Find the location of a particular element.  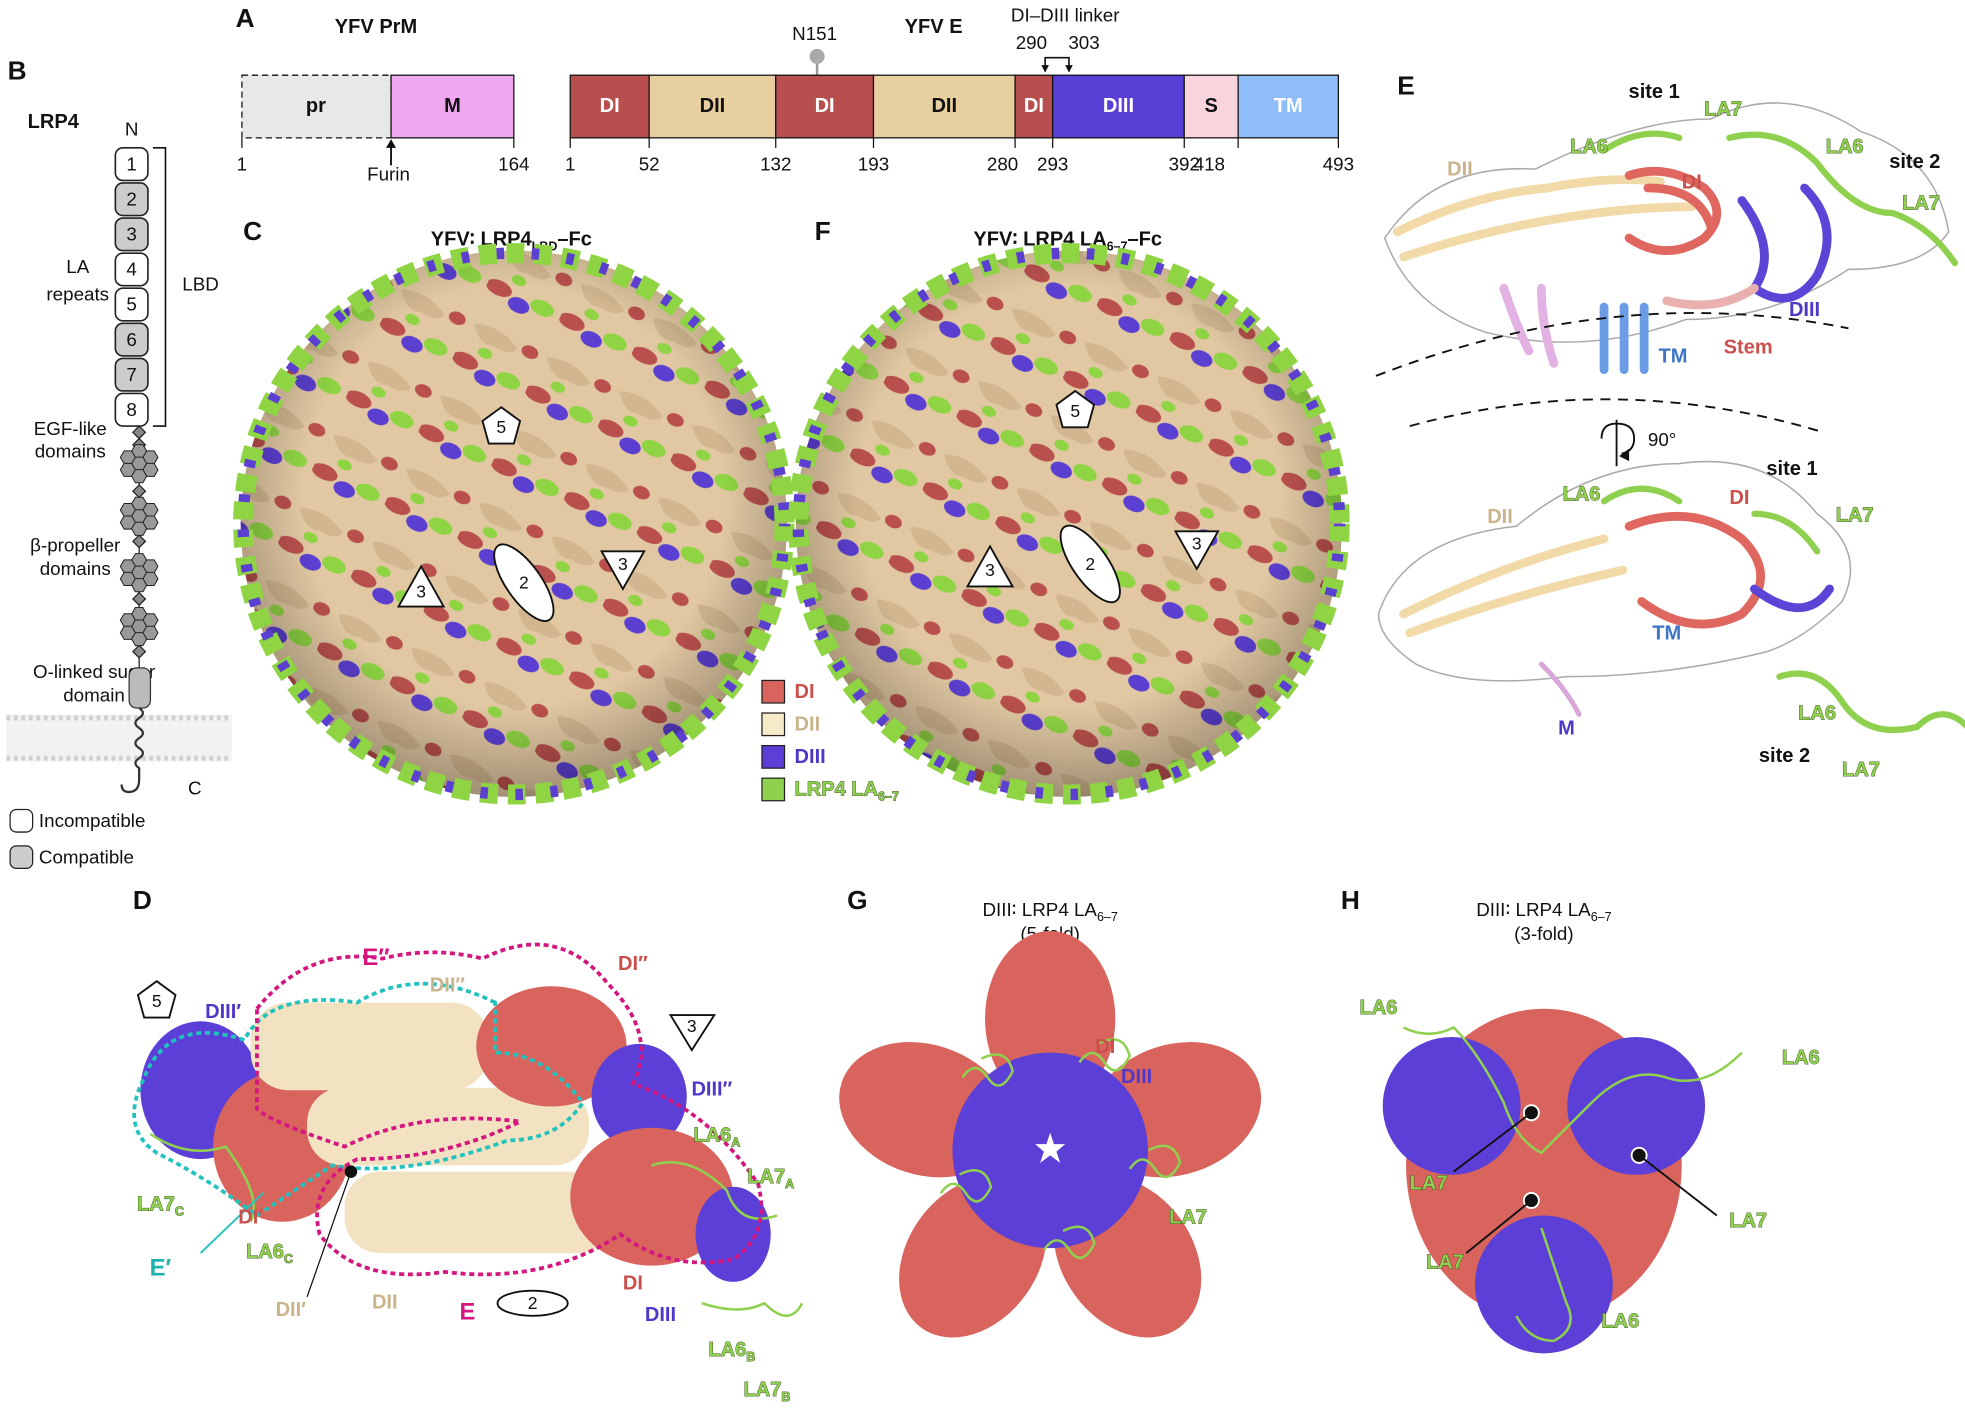

h-structure: LA6 LA6 LA7 LA7 LA7 LA6 is located at coordinates (1589, 1175).